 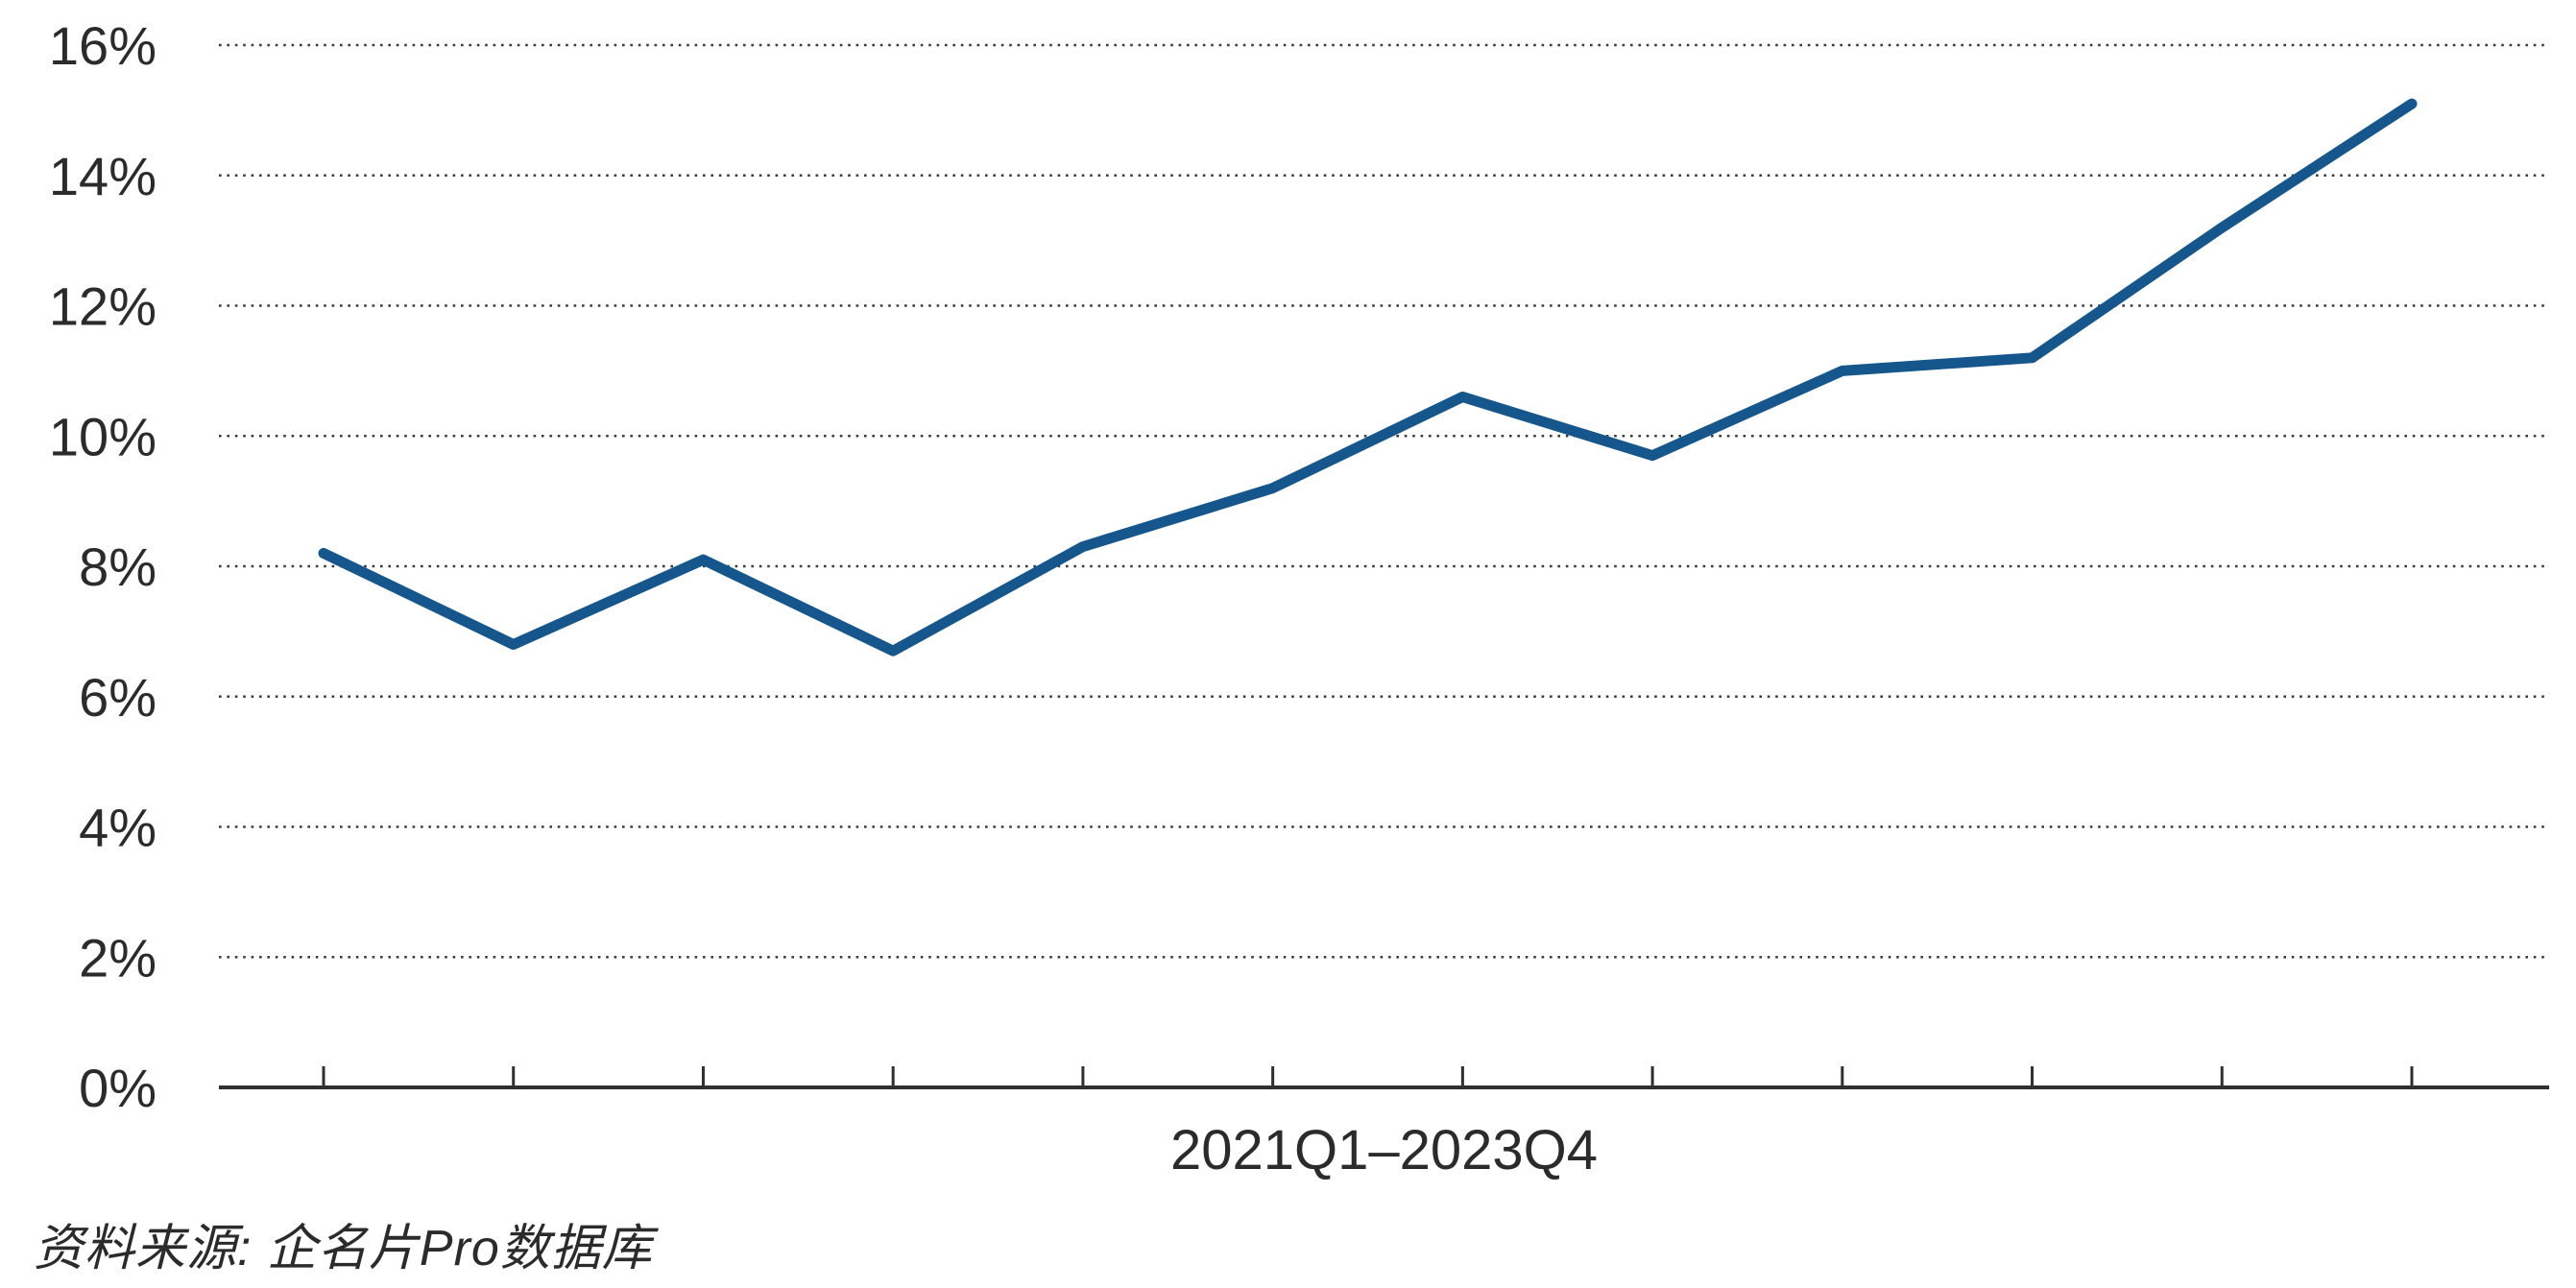 I want to click on source-note: 资料来源: 企名片Pro数据库, so click(x=343, y=1248).